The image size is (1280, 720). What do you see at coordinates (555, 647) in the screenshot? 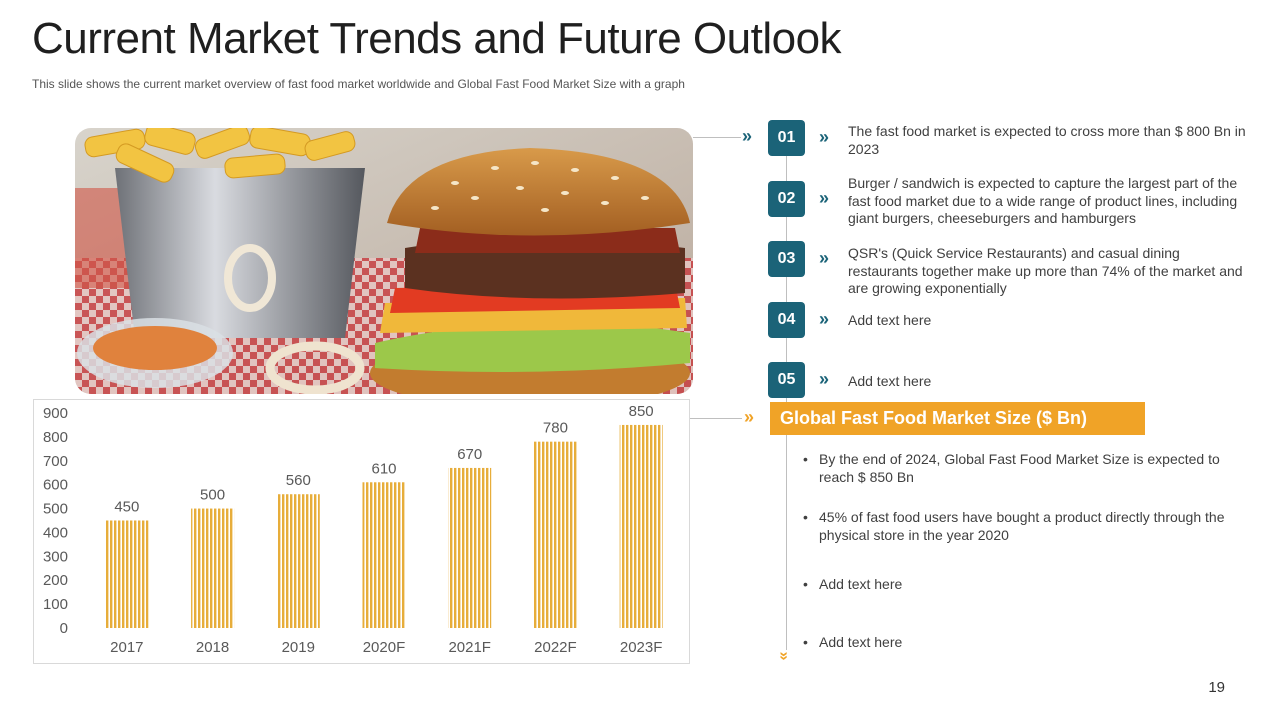
I see `x-tick-label: 2022F` at bounding box center [555, 647].